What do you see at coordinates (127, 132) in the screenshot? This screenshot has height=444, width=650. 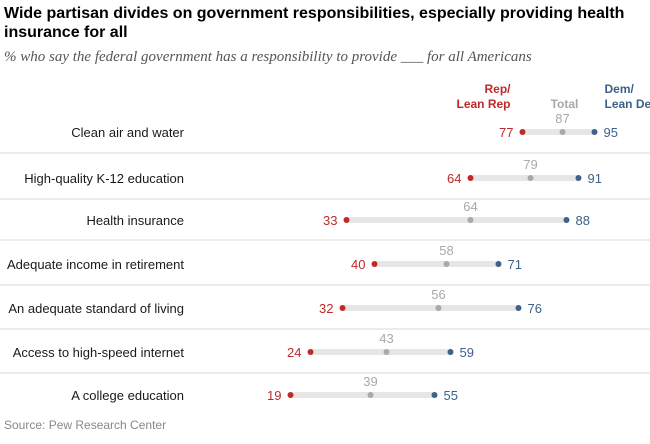 I see `category-label: Clean air and water` at bounding box center [127, 132].